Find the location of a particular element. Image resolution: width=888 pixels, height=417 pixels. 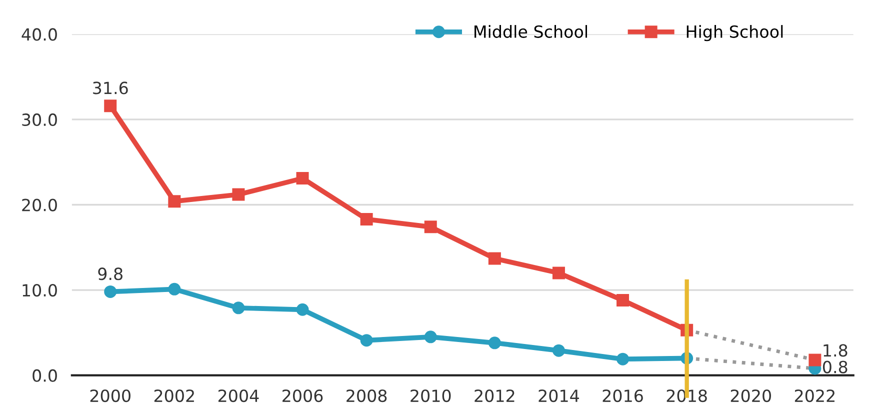

x-tick-label: 2022 is located at coordinates (814, 395).